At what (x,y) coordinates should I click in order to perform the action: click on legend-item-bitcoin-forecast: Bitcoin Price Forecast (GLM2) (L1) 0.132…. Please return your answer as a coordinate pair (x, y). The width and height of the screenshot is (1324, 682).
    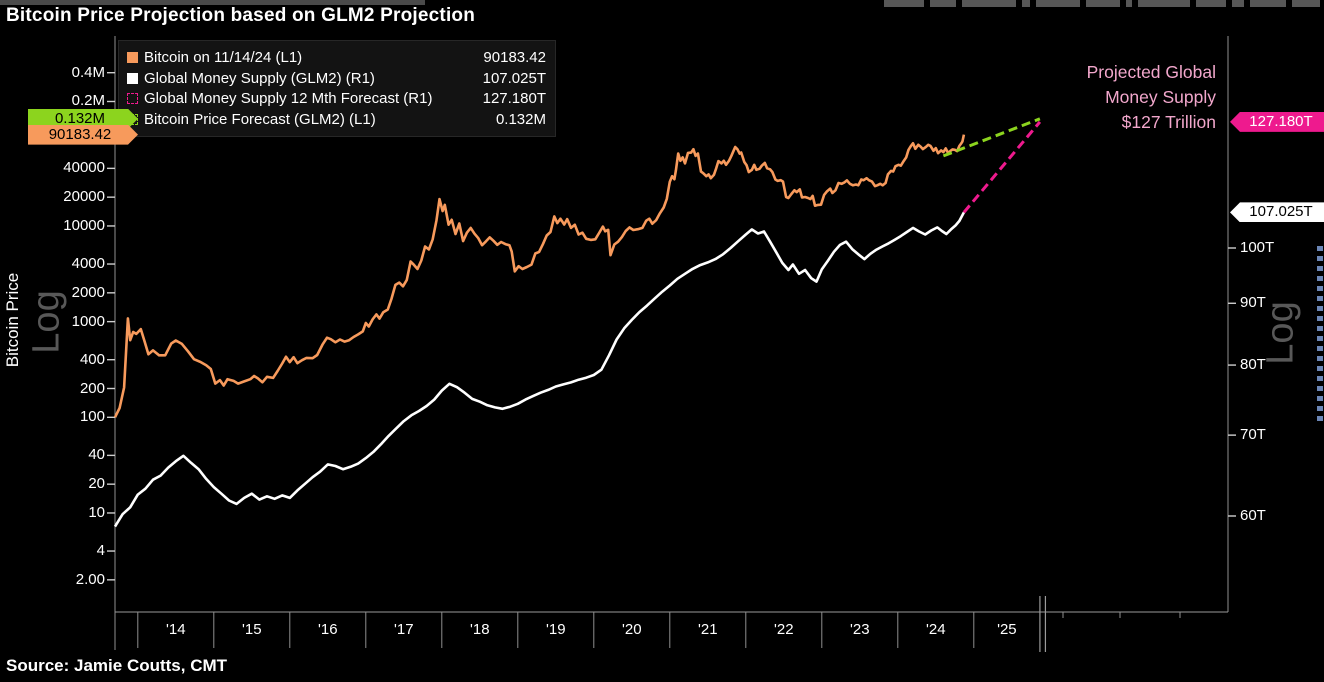
    Looking at the image, I should click on (336, 119).